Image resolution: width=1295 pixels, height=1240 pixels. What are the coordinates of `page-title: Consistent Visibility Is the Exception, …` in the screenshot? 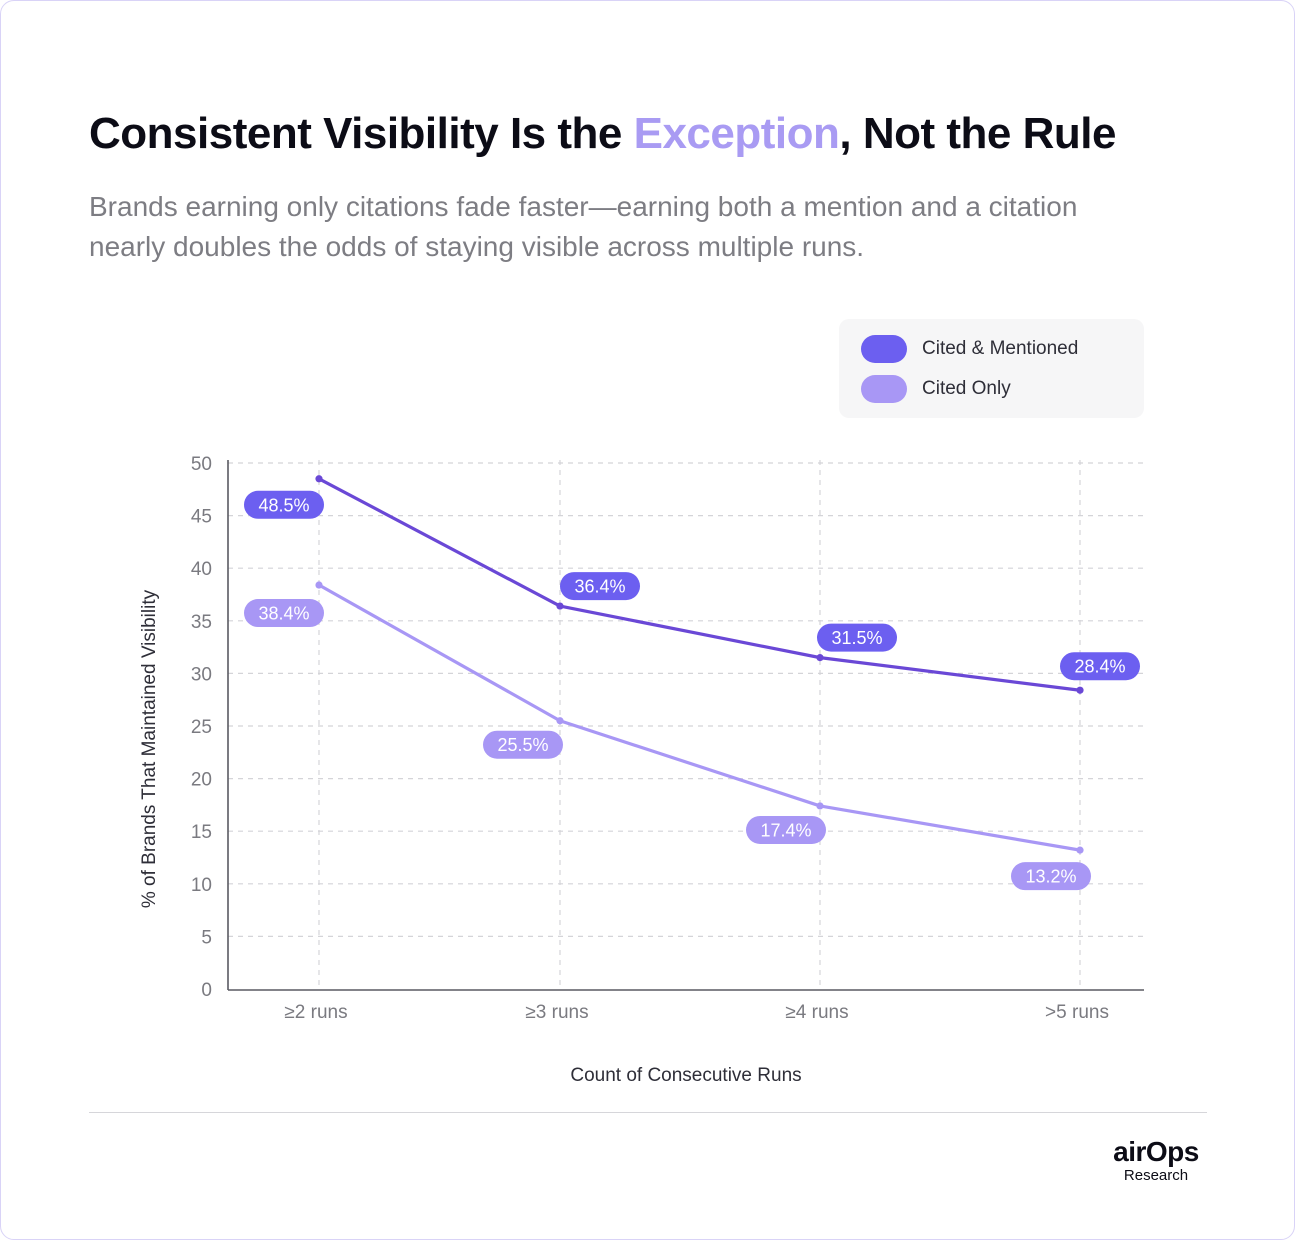 It's located at (602, 134).